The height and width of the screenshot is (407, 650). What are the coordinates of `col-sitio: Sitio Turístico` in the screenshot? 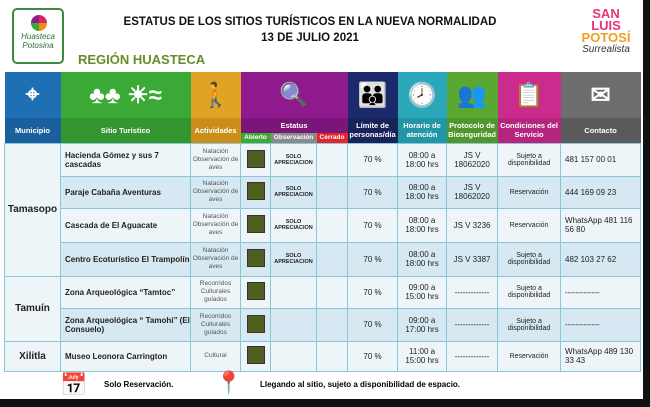 It's located at (125, 130).